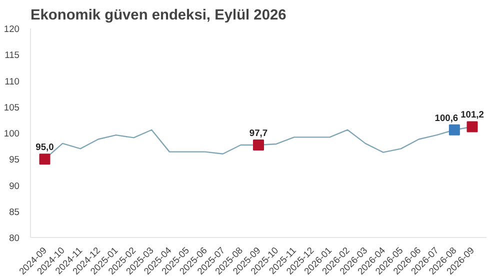 The image size is (500, 280). I want to click on chart-title: Ekonomik güven endeksi, Eylül 2026, so click(158, 16).